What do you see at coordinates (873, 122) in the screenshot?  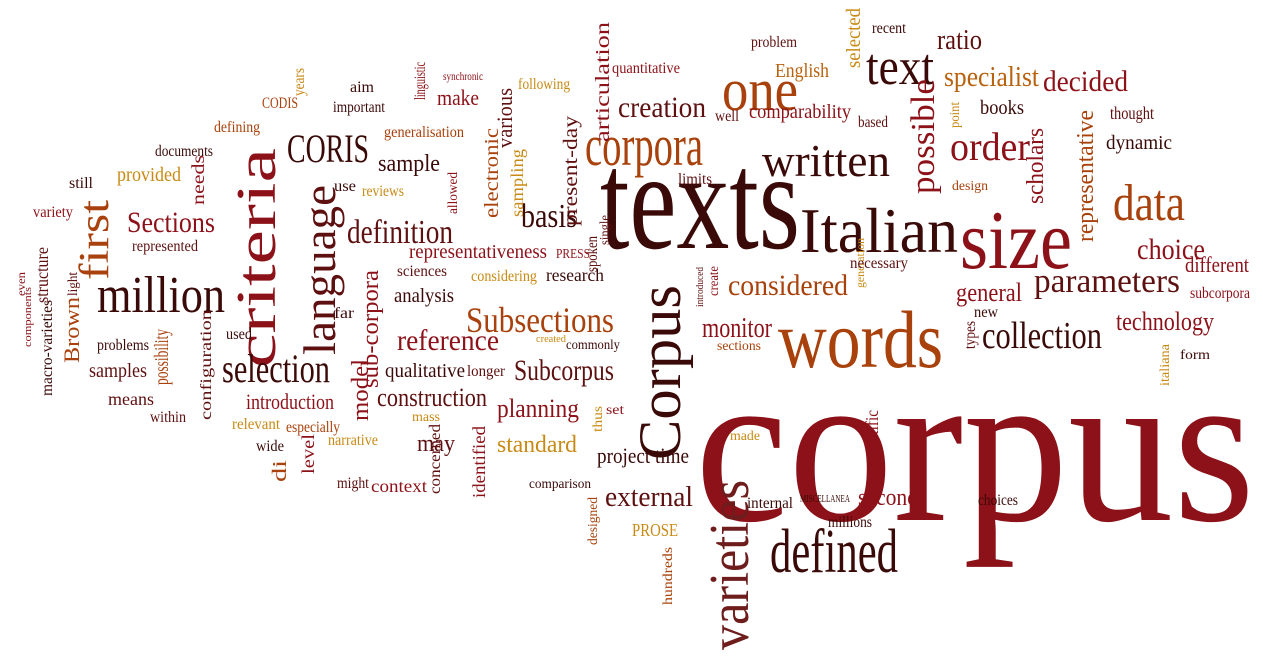 I see `word-based: based` at bounding box center [873, 122].